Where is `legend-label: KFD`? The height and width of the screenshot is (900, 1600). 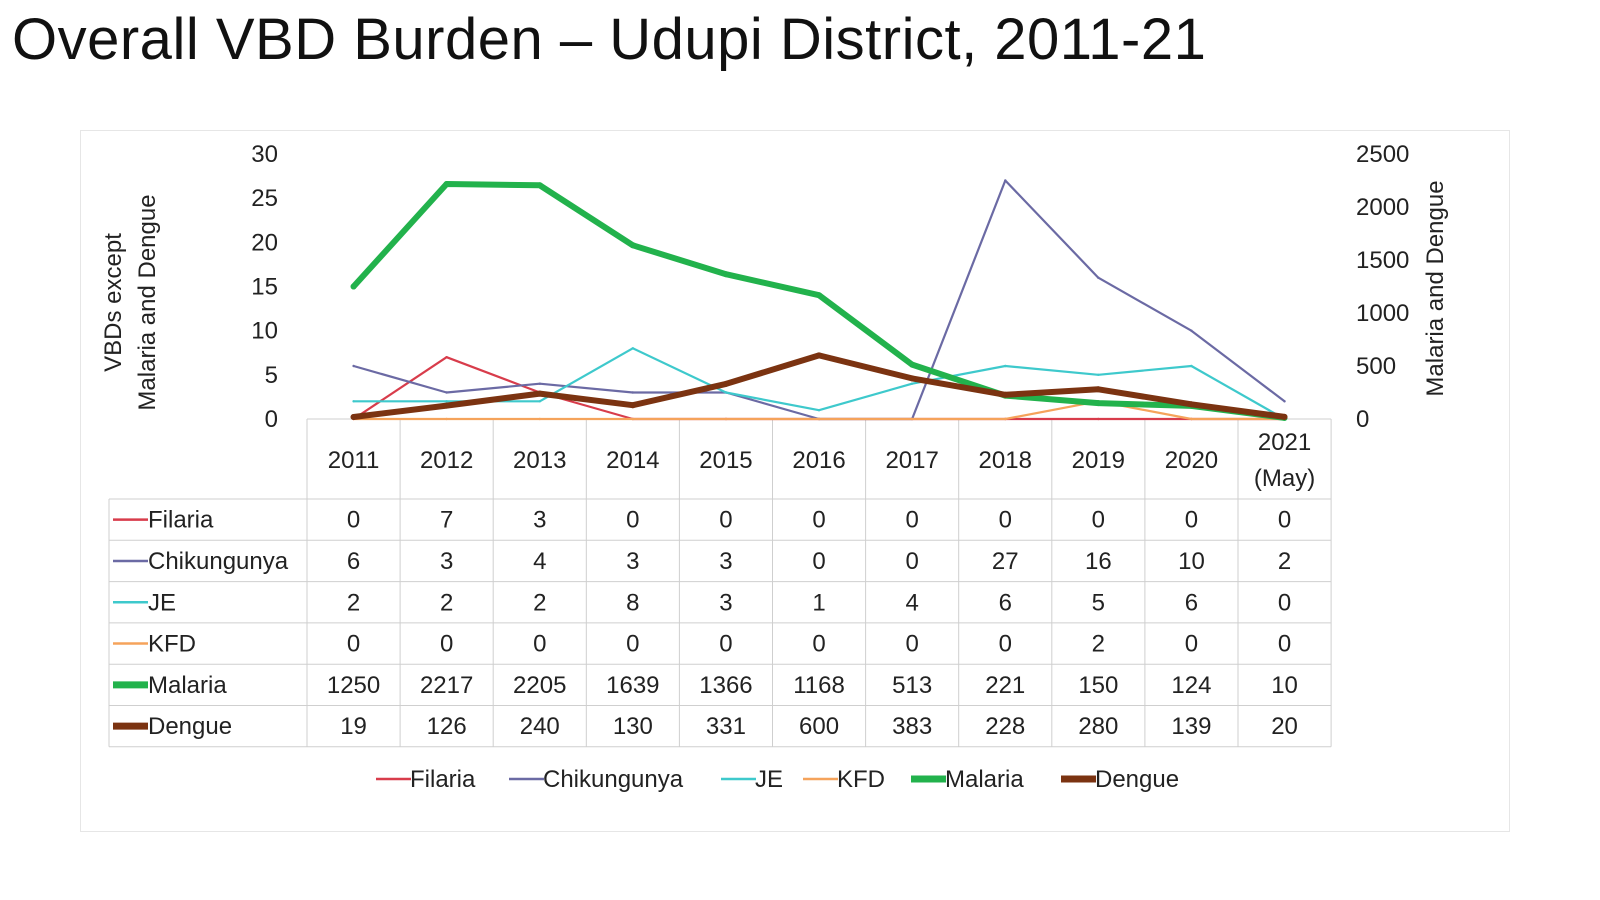
legend-label: KFD is located at coordinates (861, 779).